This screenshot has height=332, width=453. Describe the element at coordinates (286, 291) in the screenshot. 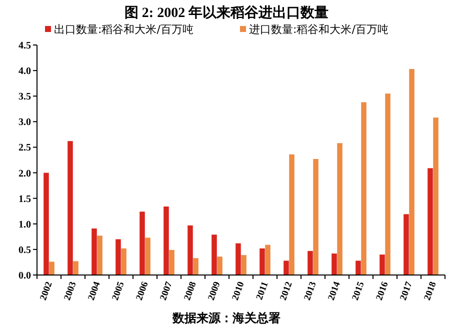

I see `x-tick-label: 2012` at that location.